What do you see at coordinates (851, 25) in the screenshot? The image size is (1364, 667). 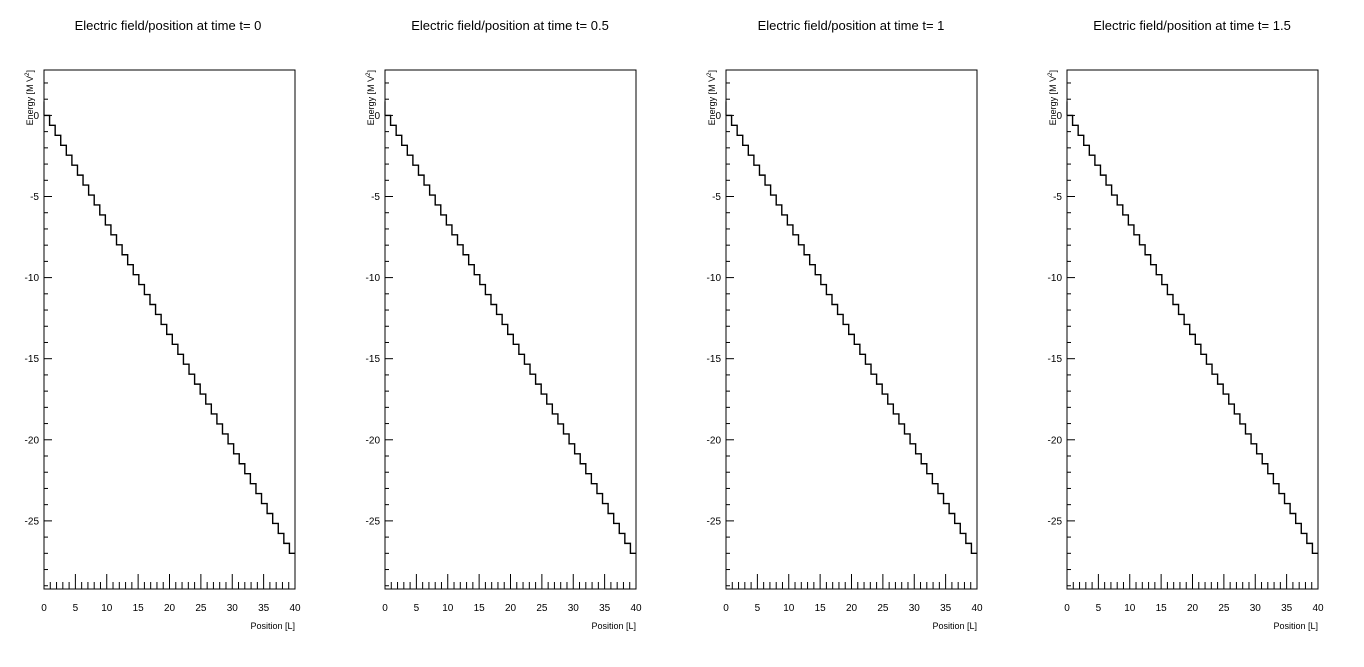 I see `chart-title: Electric field/position at time t= 1` at bounding box center [851, 25].